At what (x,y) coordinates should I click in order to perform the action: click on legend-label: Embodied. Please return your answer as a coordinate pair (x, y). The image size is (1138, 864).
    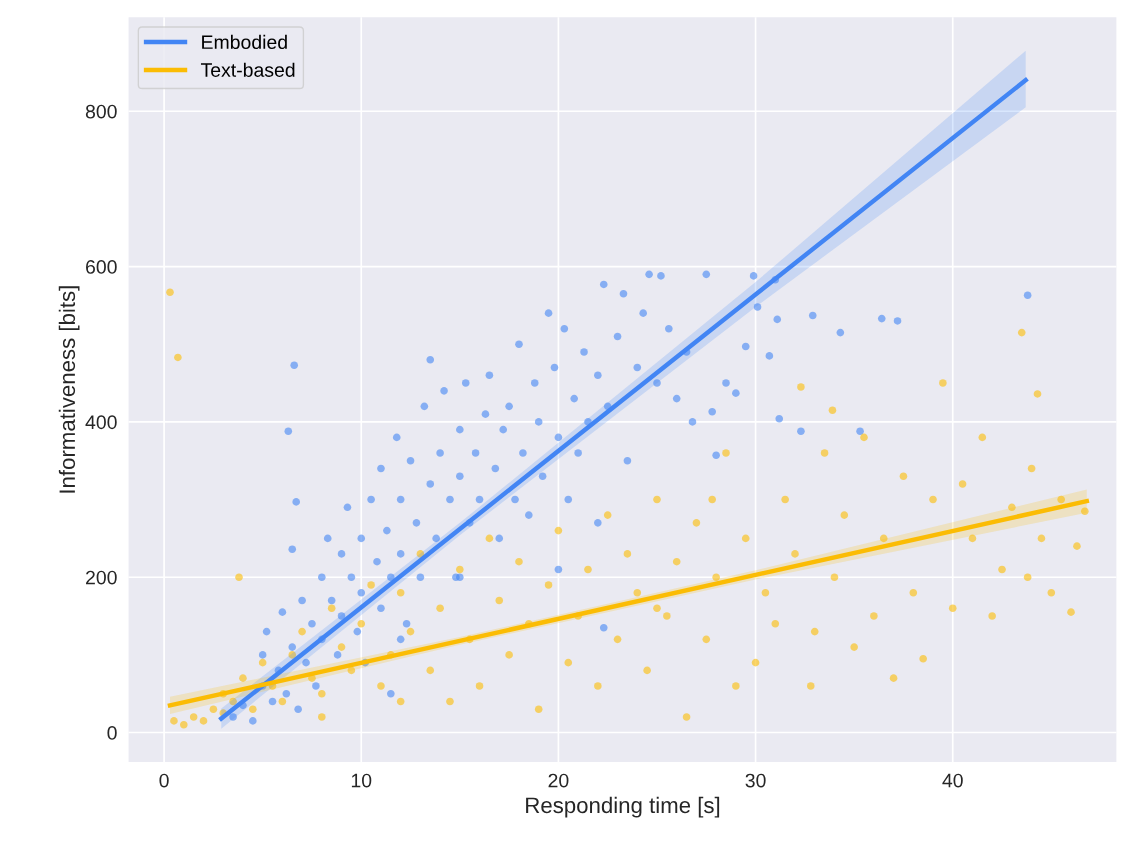
    Looking at the image, I should click on (244, 42).